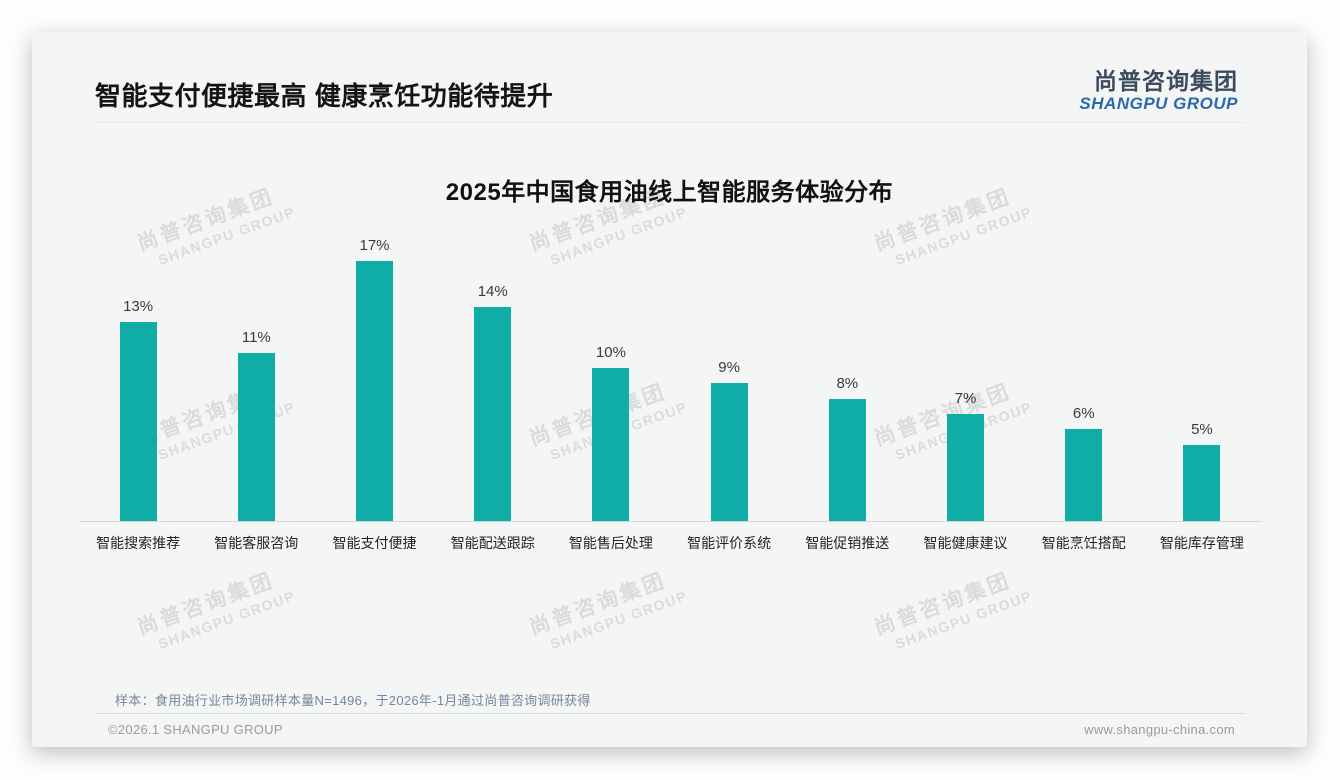 The height and width of the screenshot is (780, 1340). I want to click on bar-group: 6%, so click(1084, 371).